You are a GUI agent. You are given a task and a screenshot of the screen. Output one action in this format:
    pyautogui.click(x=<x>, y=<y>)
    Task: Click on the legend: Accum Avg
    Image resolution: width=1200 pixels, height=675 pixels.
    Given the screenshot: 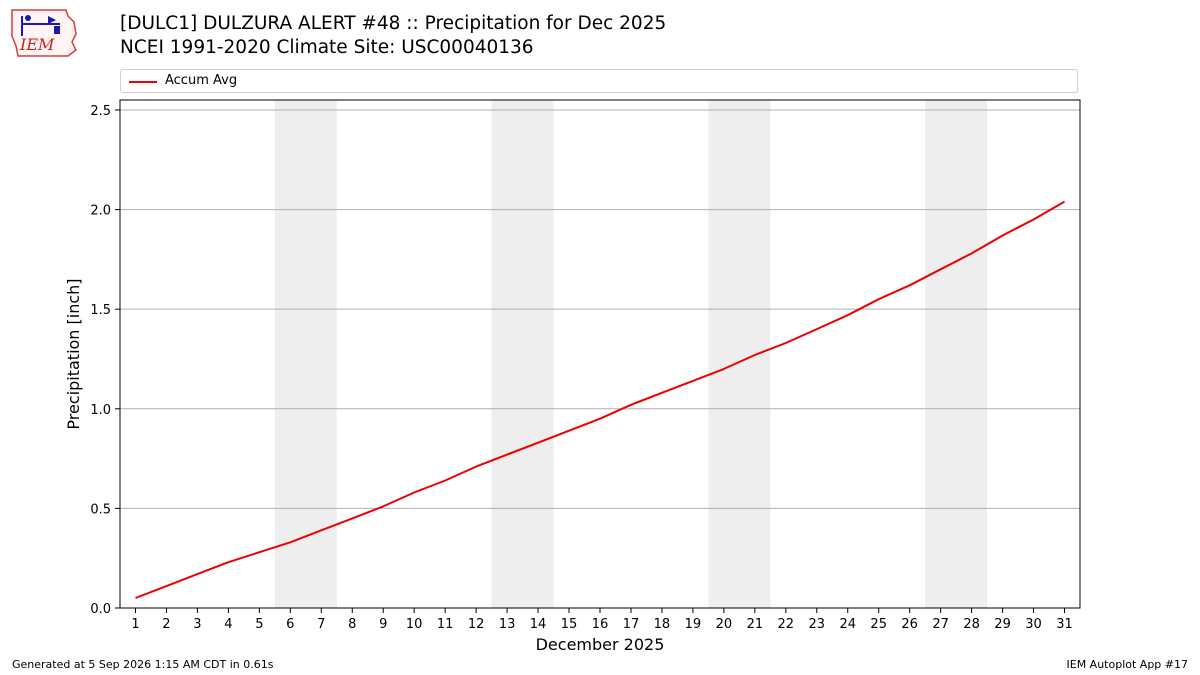 What is the action you would take?
    pyautogui.click(x=599, y=81)
    